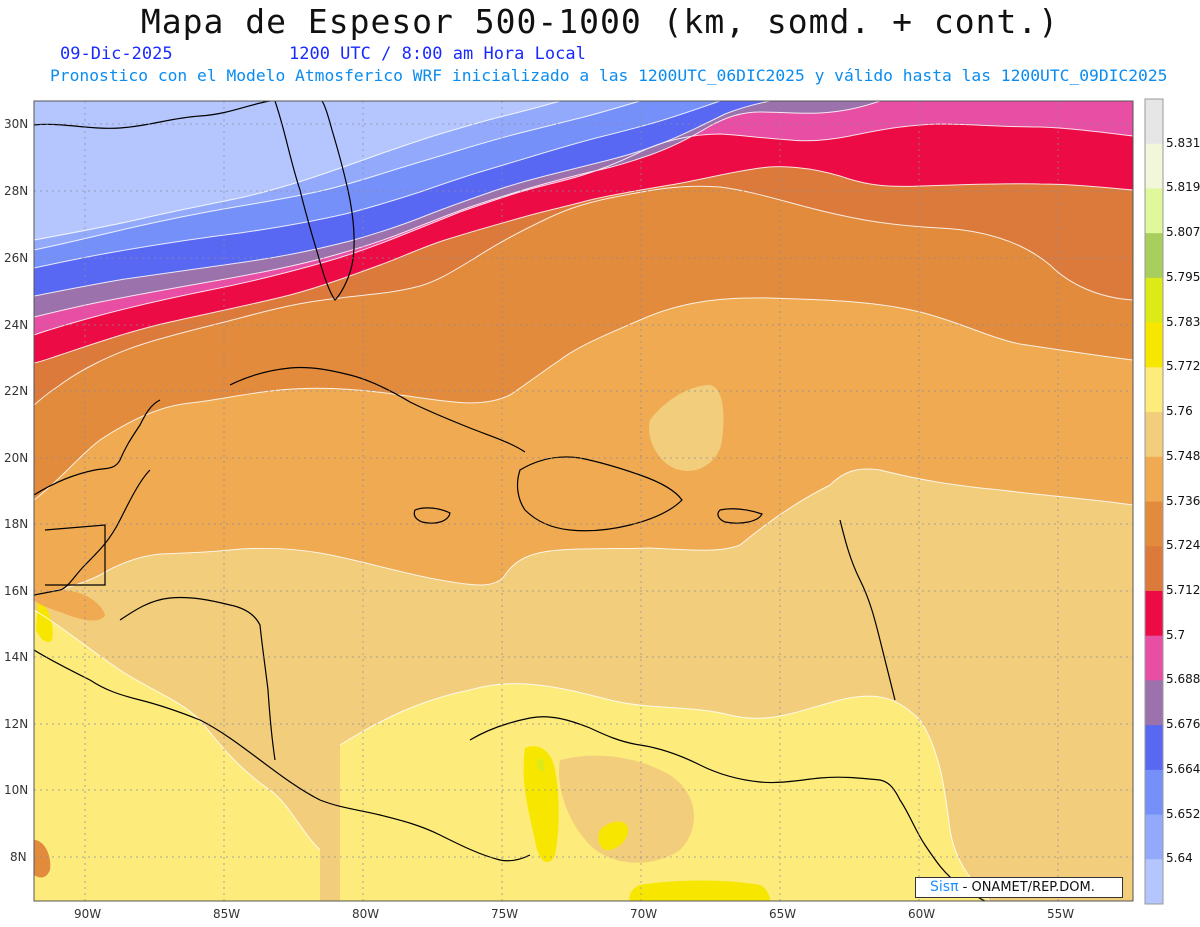 The height and width of the screenshot is (927, 1200). I want to click on lat-label: 14N, so click(16, 657).